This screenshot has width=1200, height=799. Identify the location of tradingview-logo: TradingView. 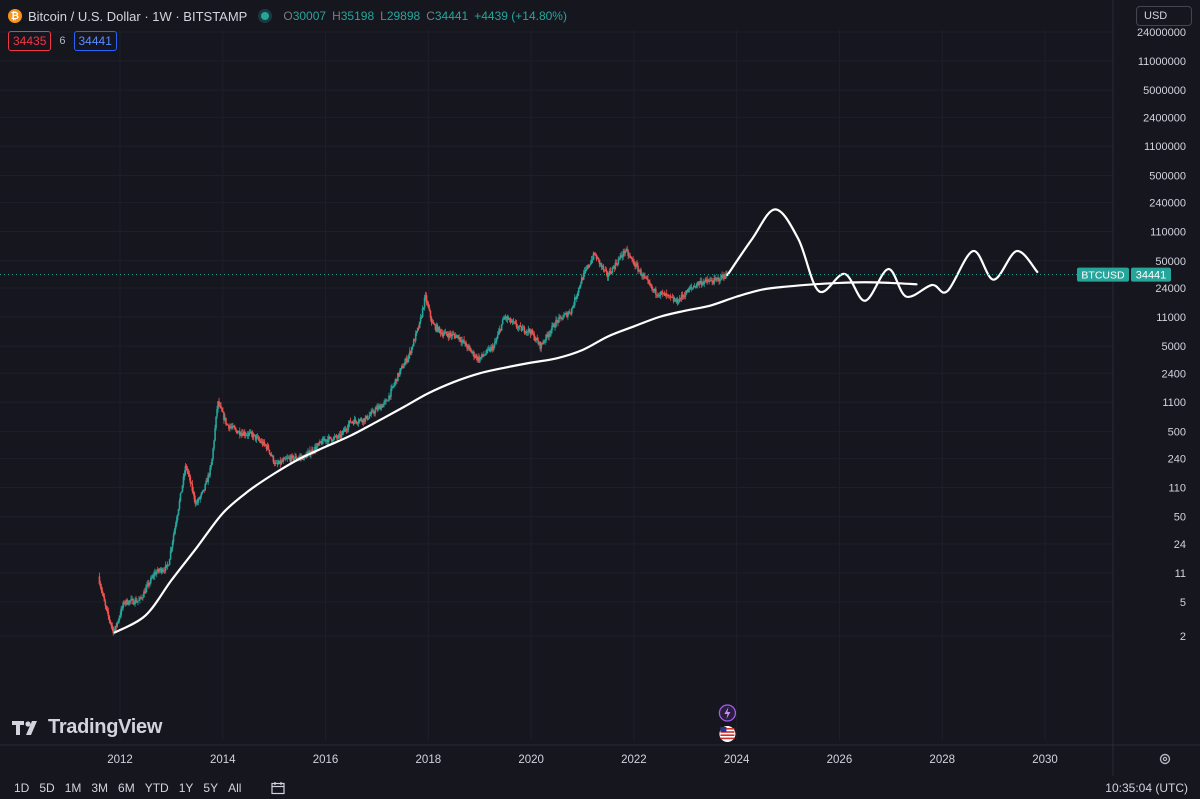
(87, 727).